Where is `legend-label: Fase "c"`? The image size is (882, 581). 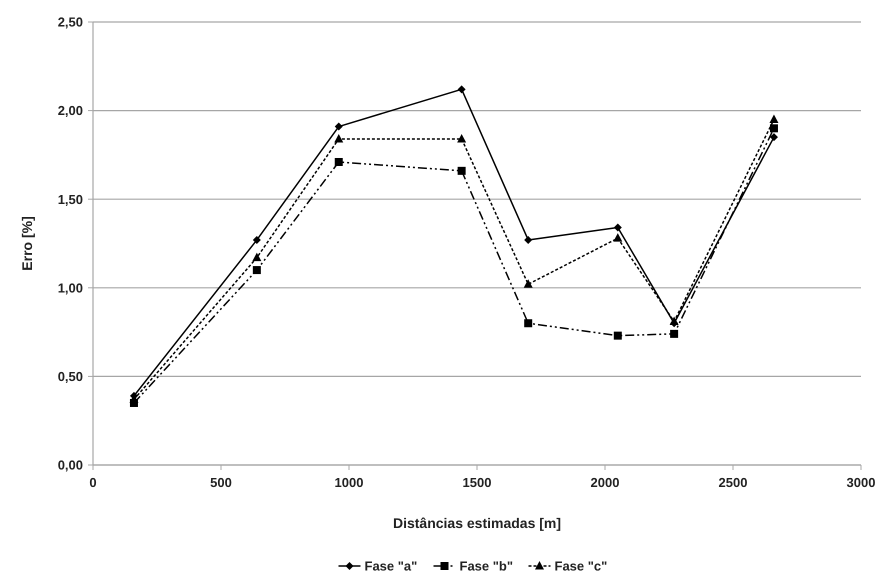
legend-label: Fase "c" is located at coordinates (581, 566).